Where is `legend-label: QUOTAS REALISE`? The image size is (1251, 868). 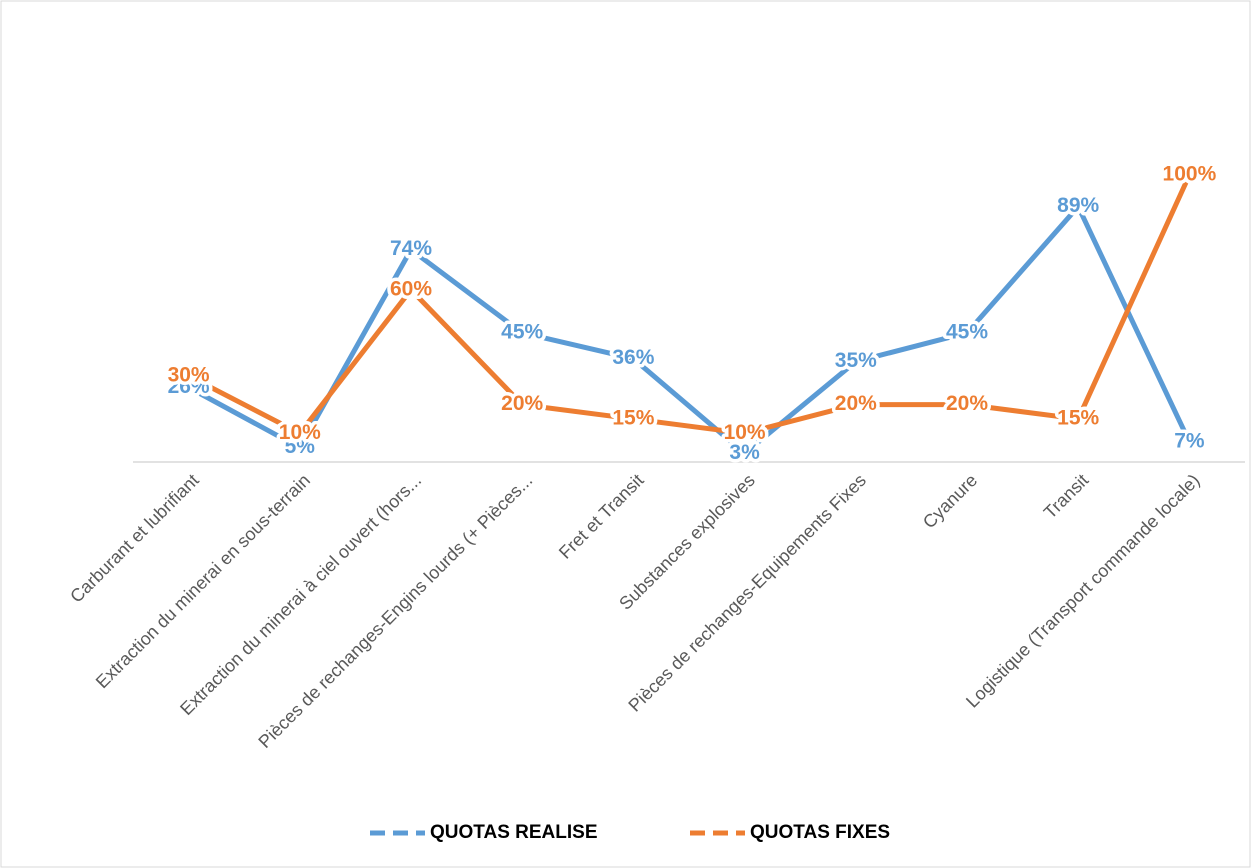
legend-label: QUOTAS REALISE is located at coordinates (514, 832).